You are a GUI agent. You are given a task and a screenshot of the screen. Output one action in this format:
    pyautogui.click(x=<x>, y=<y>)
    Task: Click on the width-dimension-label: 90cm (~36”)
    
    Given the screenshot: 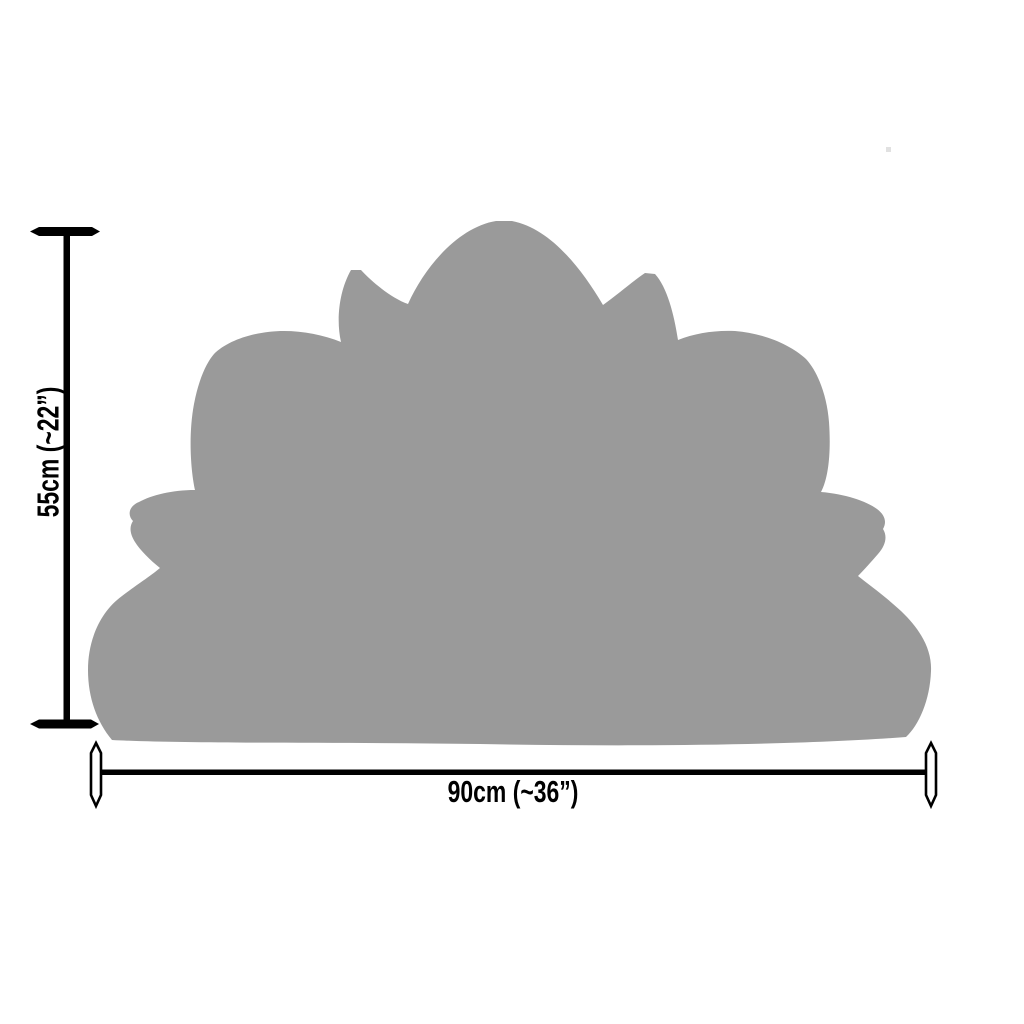 What is the action you would take?
    pyautogui.click(x=513, y=791)
    